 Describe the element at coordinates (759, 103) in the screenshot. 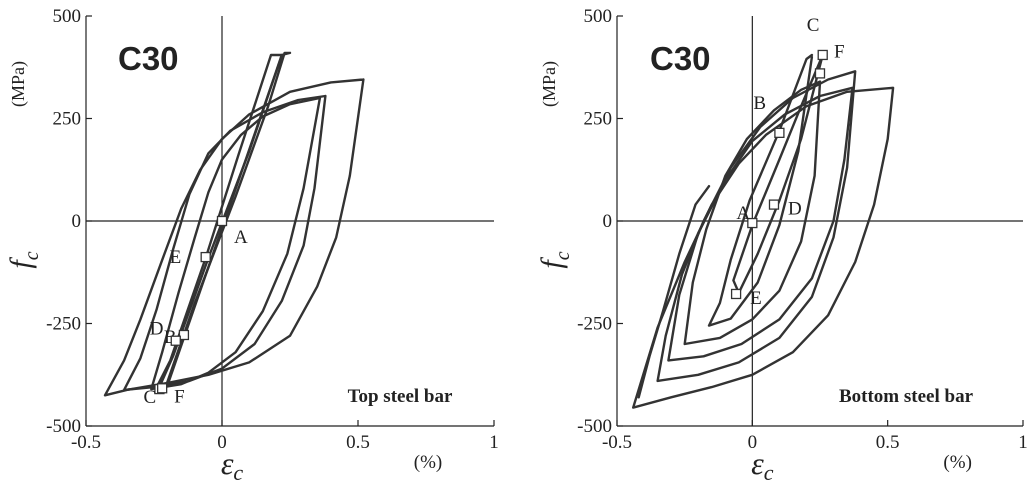

I see `marker-label-B: B` at that location.